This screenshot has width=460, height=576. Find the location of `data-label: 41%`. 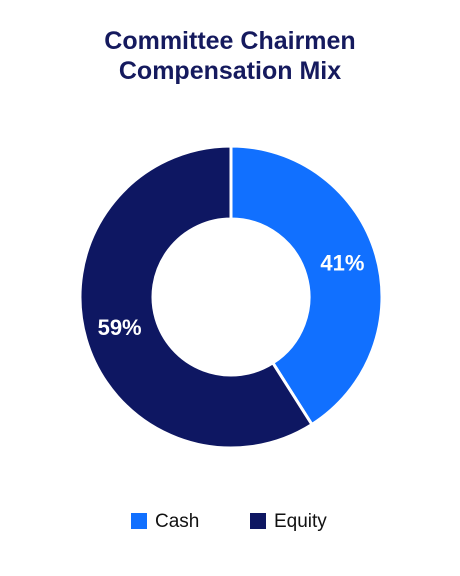

data-label: 41% is located at coordinates (342, 262).